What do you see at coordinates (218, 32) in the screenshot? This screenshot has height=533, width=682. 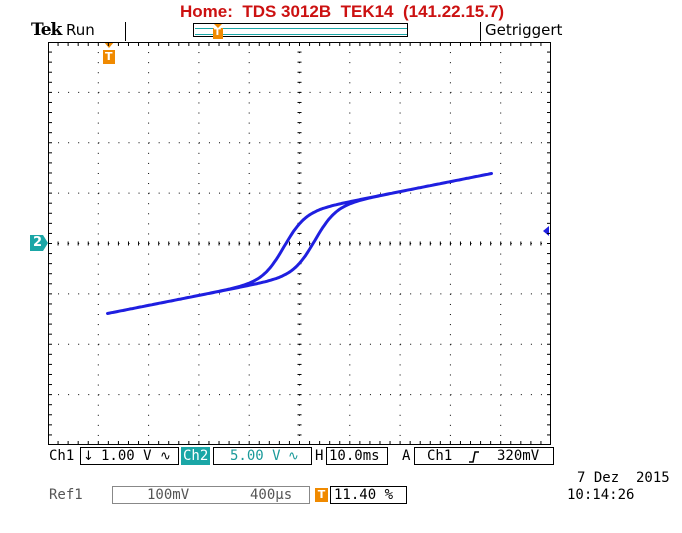 I see `record-trigger-icon: T` at bounding box center [218, 32].